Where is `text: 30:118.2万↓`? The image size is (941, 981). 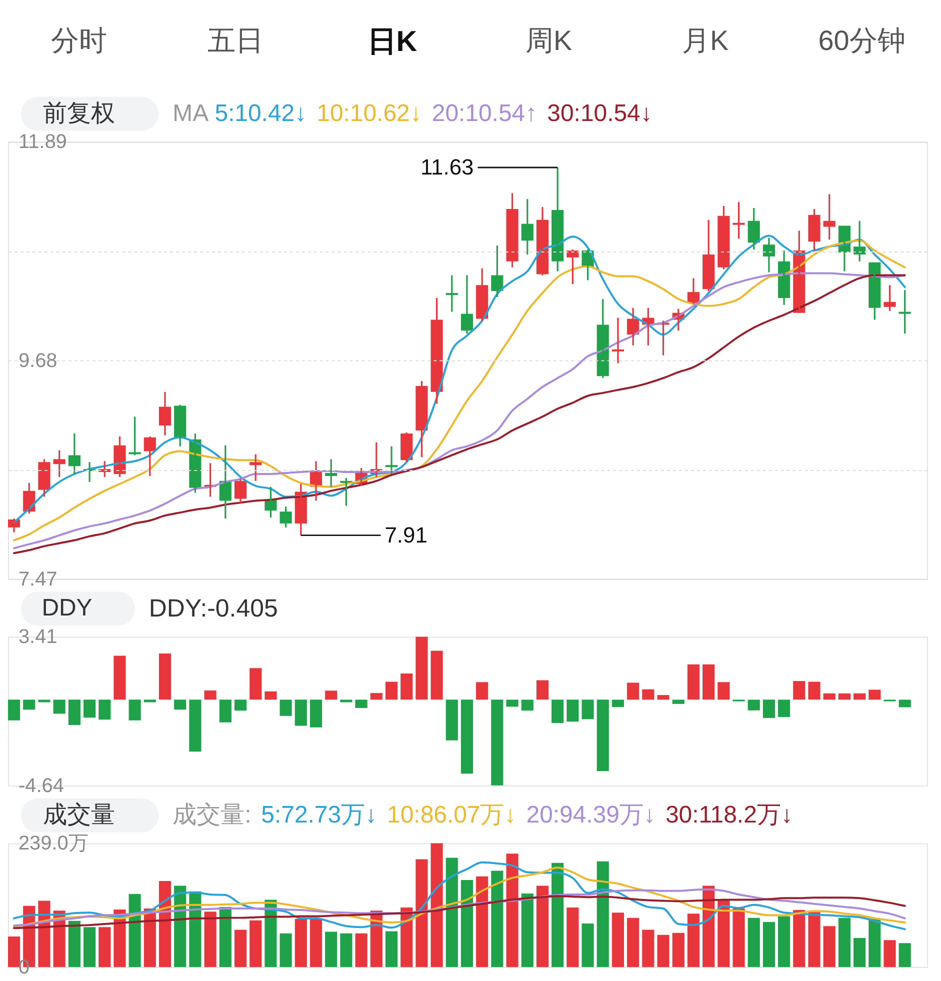
text: 30:118.2万↓ is located at coordinates (729, 814).